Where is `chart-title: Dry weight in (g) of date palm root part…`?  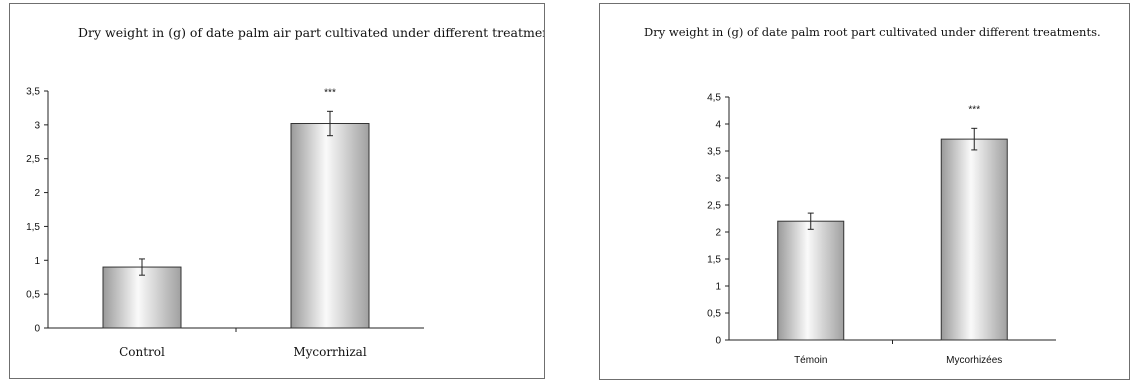 chart-title: Dry weight in (g) of date palm root part… is located at coordinates (872, 32).